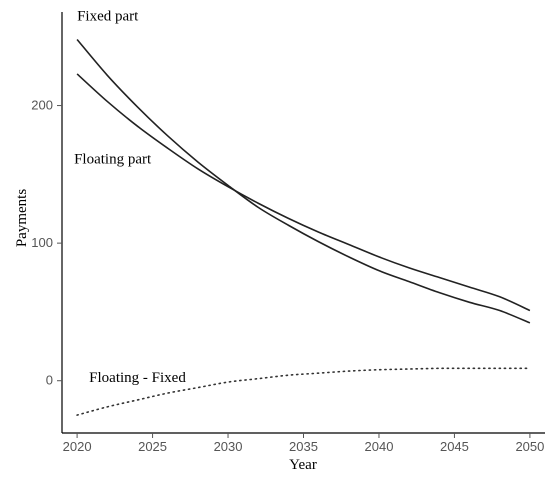 The height and width of the screenshot is (481, 552). Describe the element at coordinates (152, 446) in the screenshot. I see `x-tick-label: 2025` at that location.